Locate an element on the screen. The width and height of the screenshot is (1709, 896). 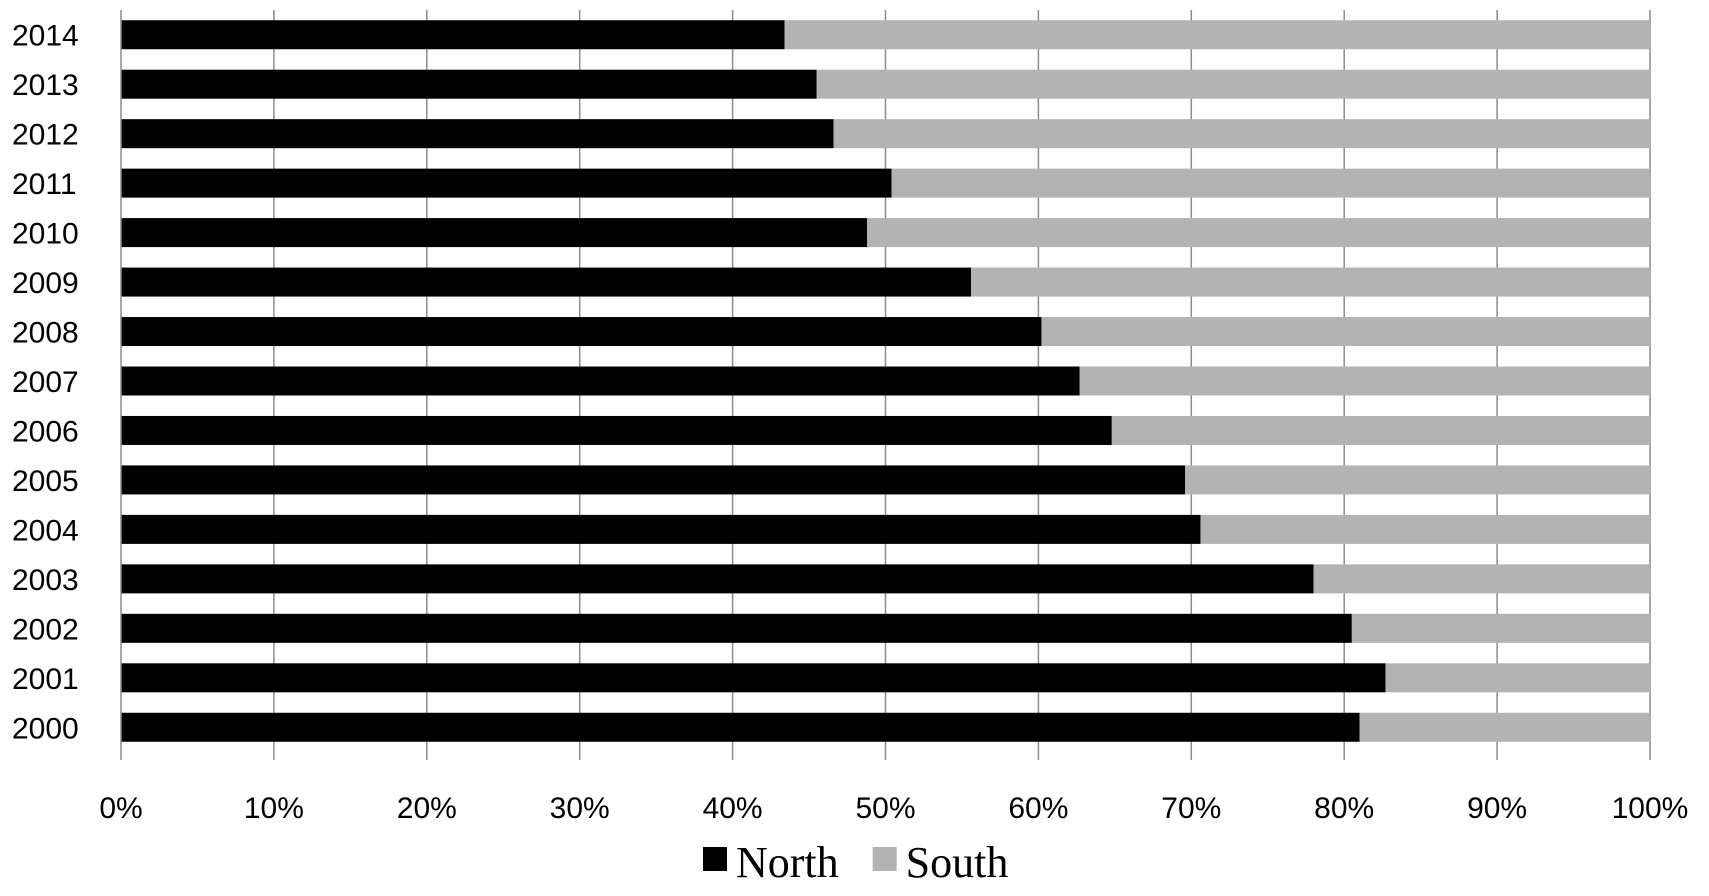
bar-south-2009 is located at coordinates (1310, 282).